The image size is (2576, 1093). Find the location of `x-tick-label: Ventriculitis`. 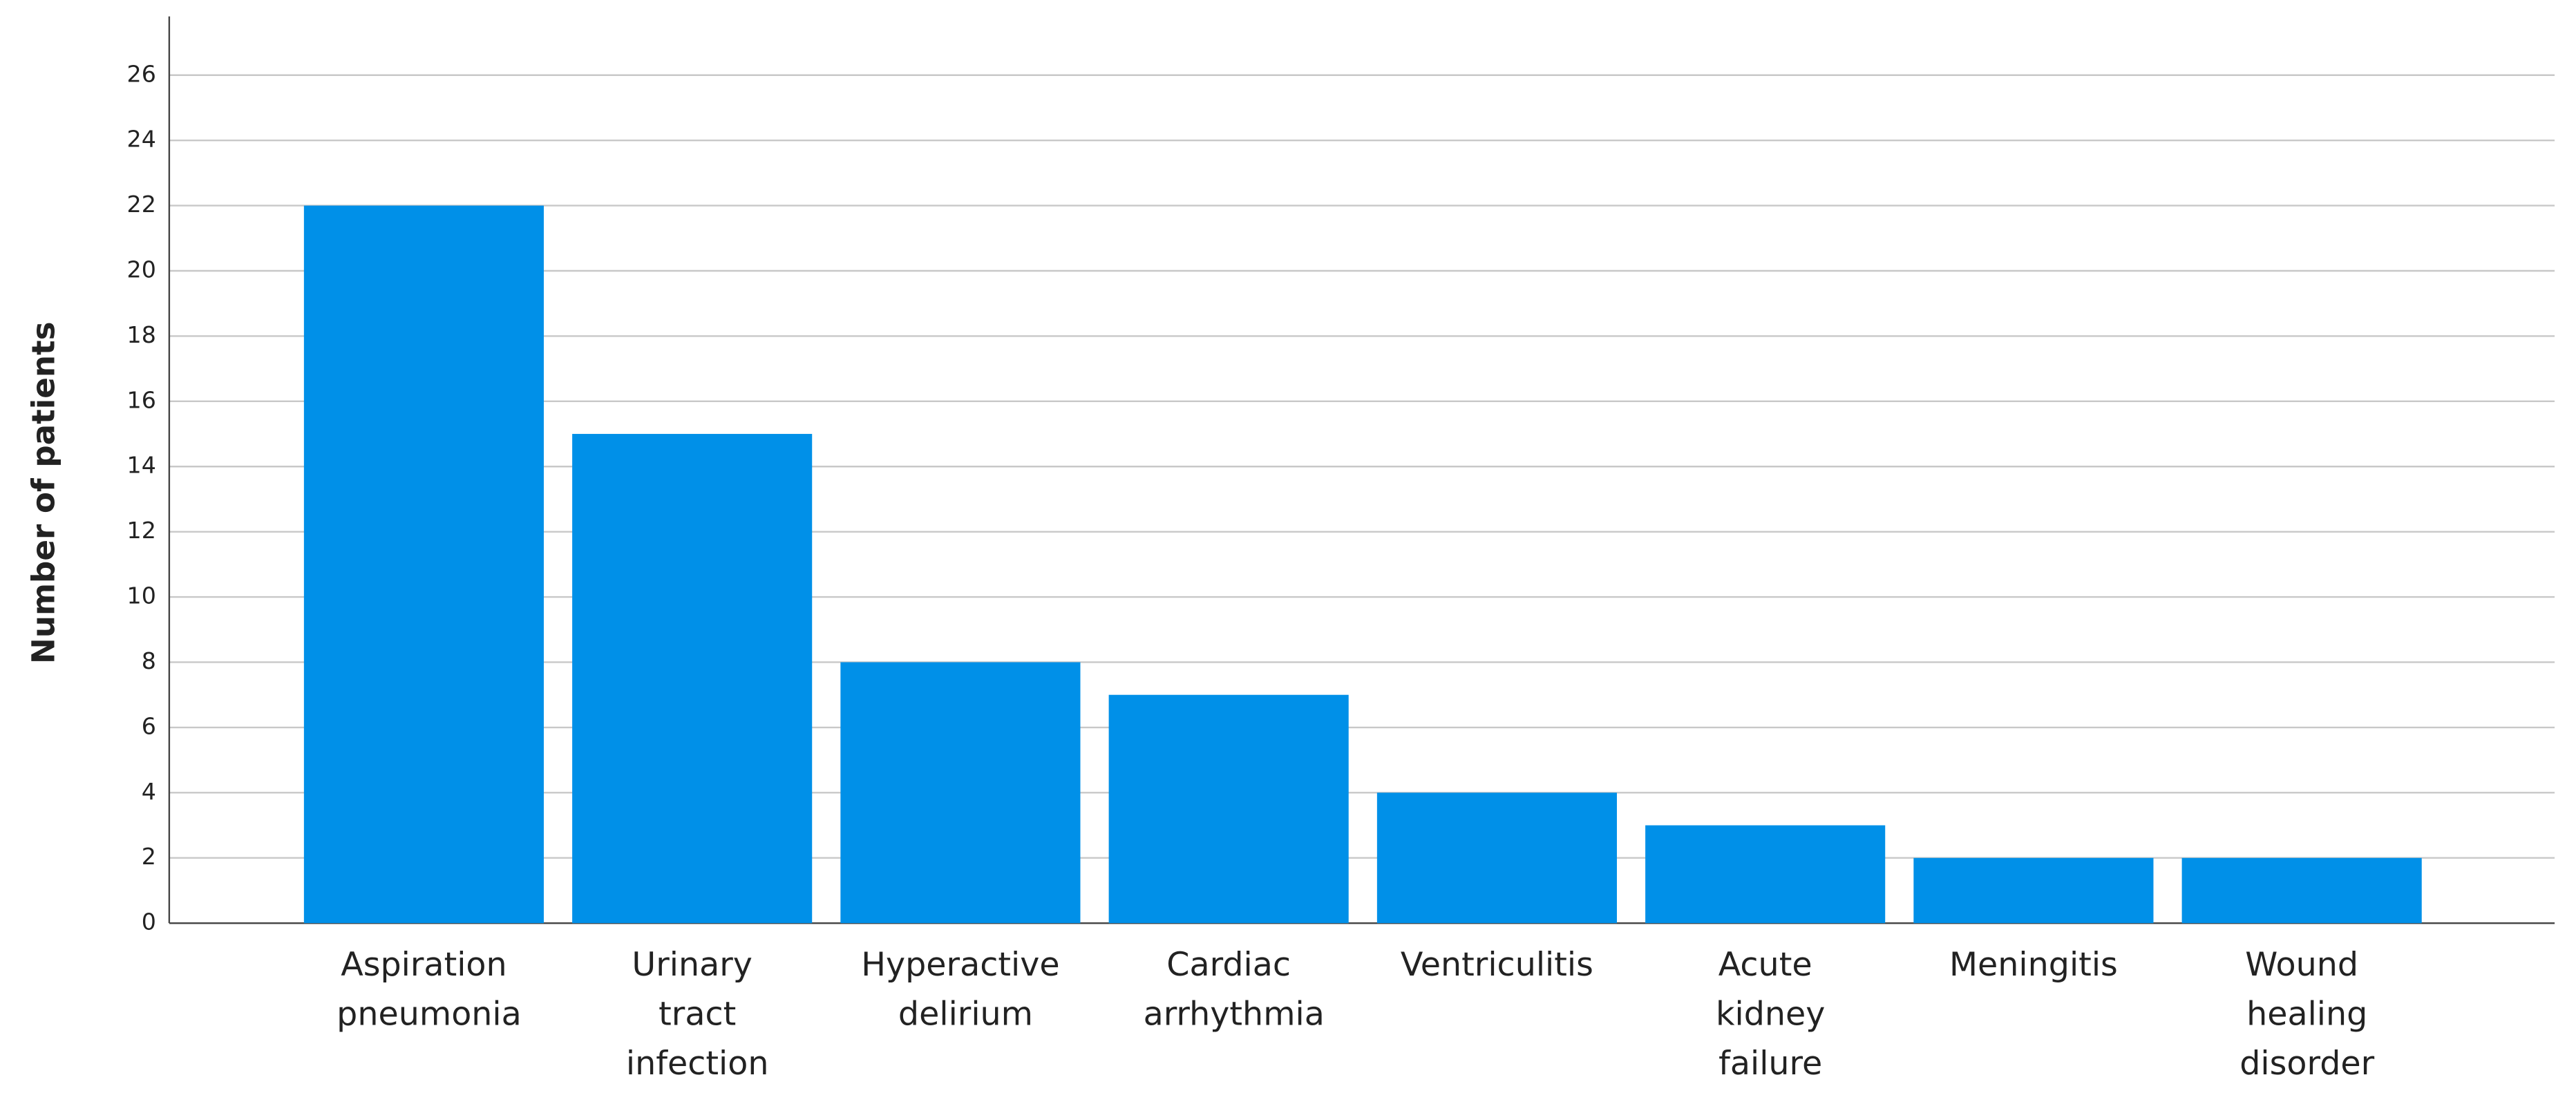

x-tick-label: Ventriculitis is located at coordinates (1497, 965).